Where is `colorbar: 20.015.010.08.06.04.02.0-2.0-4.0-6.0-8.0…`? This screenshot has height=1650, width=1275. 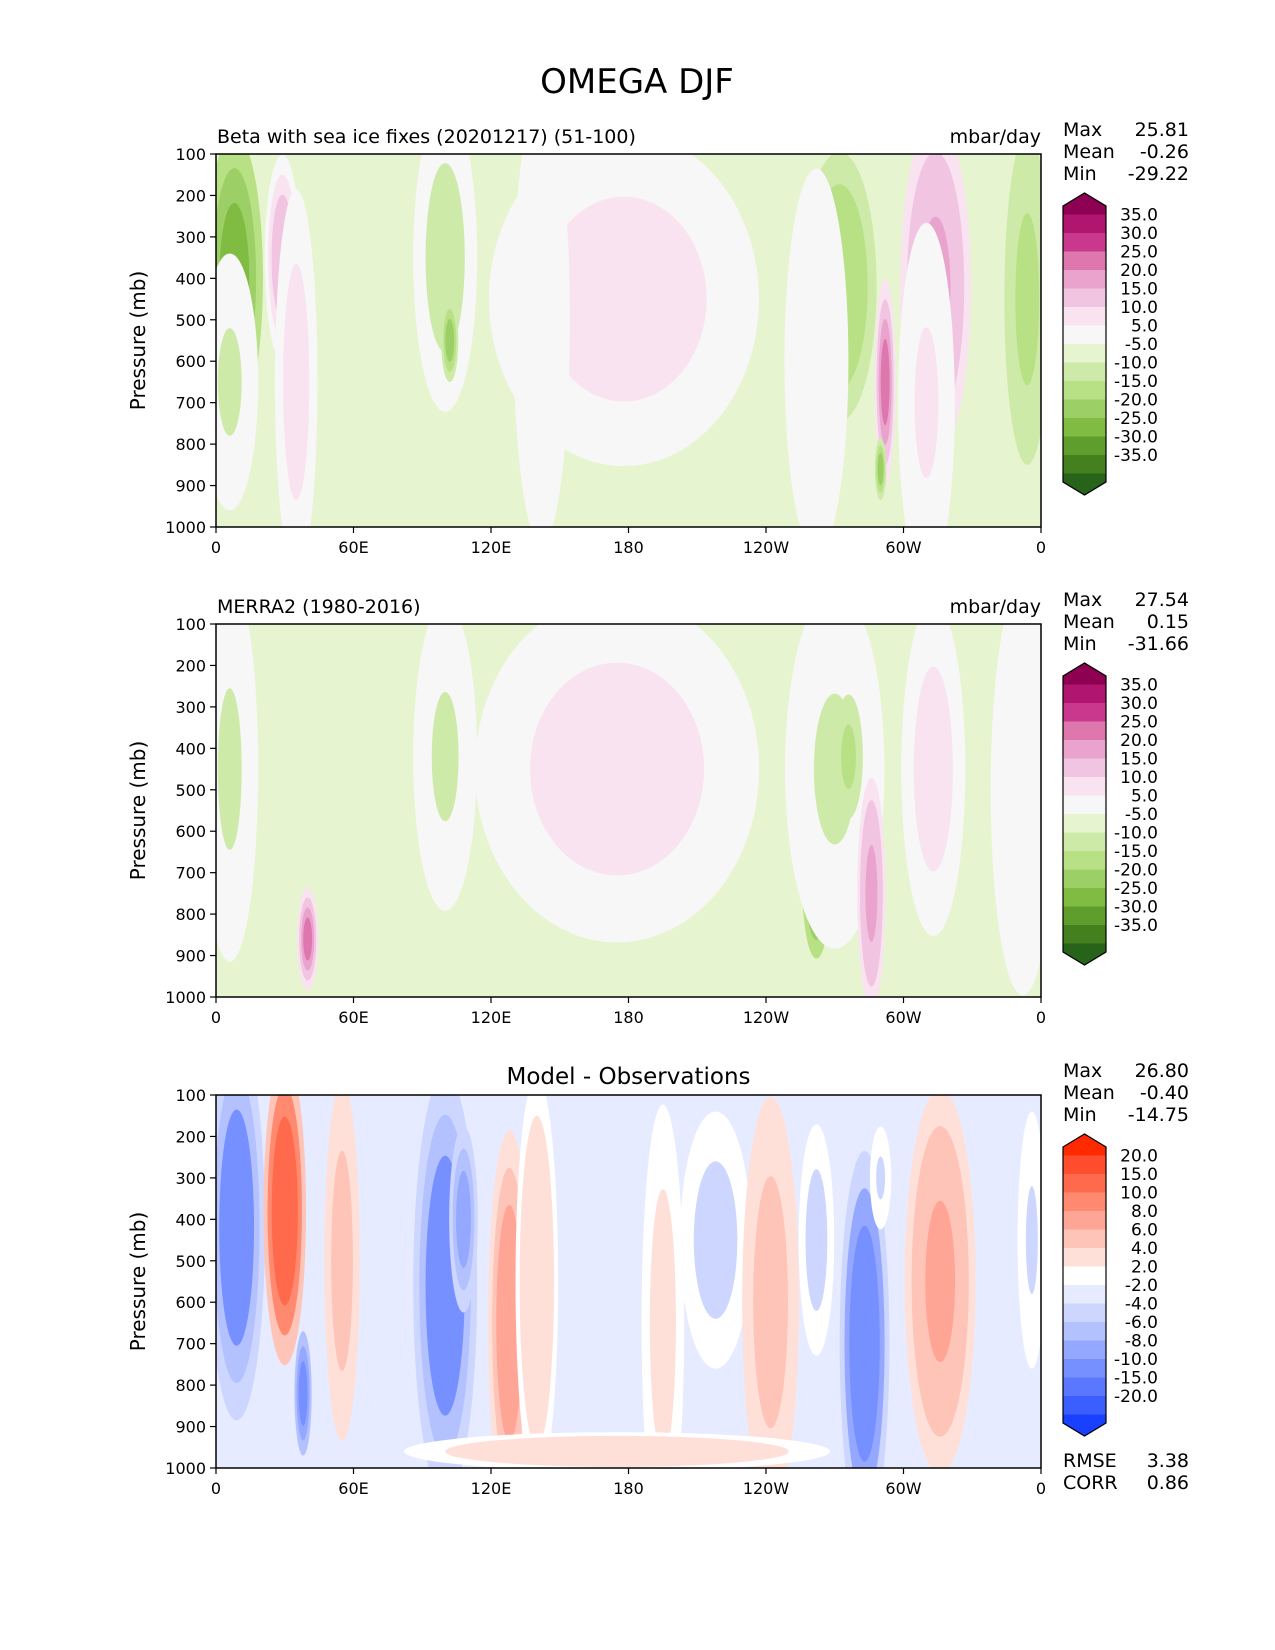 colorbar: 20.015.010.08.06.04.02.0-2.0-4.0-6.0-8.0… is located at coordinates (1110, 1285).